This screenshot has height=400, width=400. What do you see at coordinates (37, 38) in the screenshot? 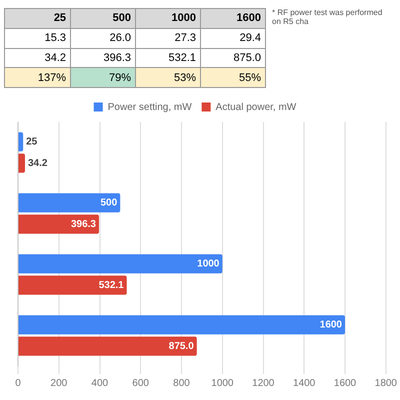
I see `data-label: 15.3` at bounding box center [37, 38].